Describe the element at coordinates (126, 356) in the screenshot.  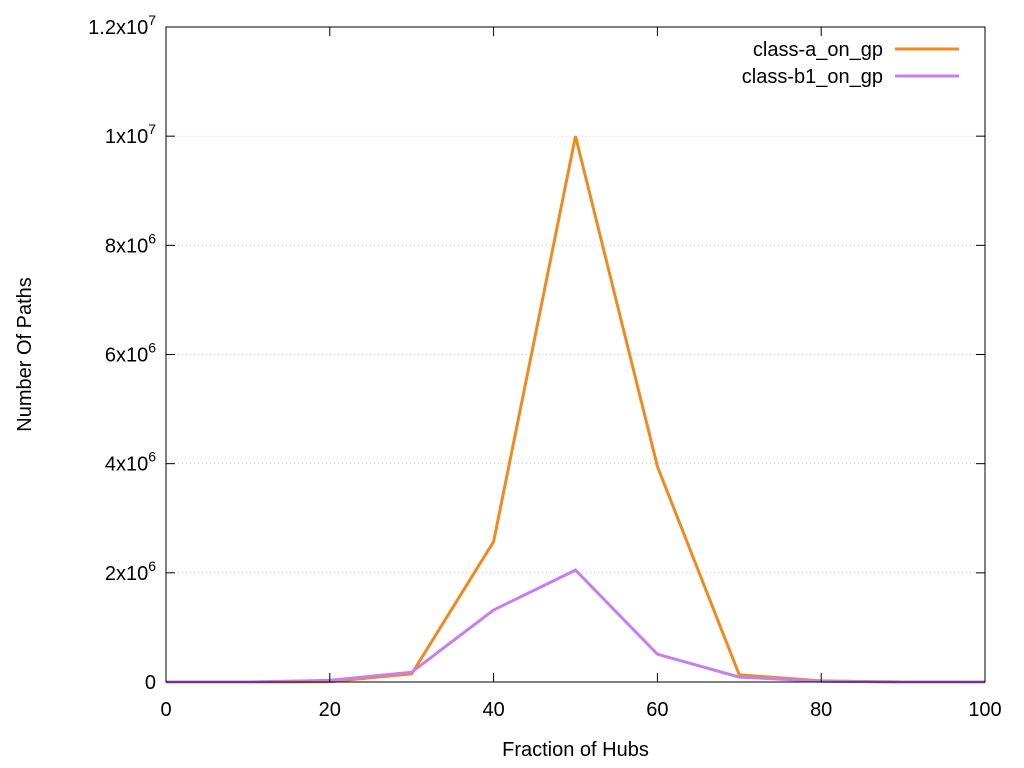
I see `y-tick-base: 6x10` at that location.